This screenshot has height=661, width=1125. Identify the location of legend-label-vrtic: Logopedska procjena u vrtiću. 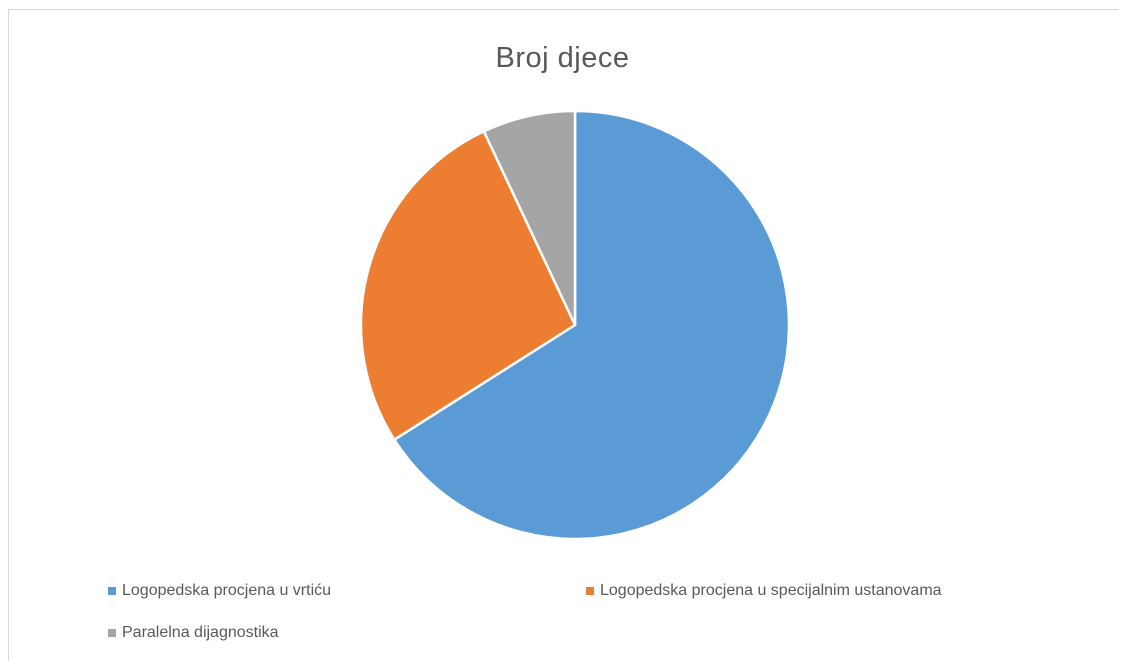
(227, 590).